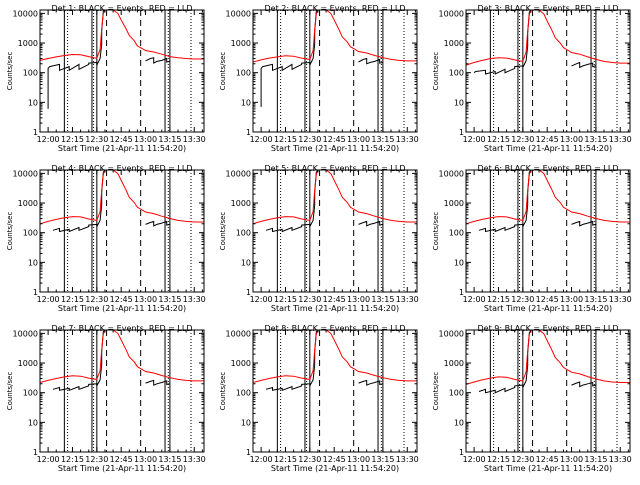 This screenshot has height=485, width=640. I want to click on panel-title: Det 7: BLACK = Events, RED = LLD, so click(122, 328).